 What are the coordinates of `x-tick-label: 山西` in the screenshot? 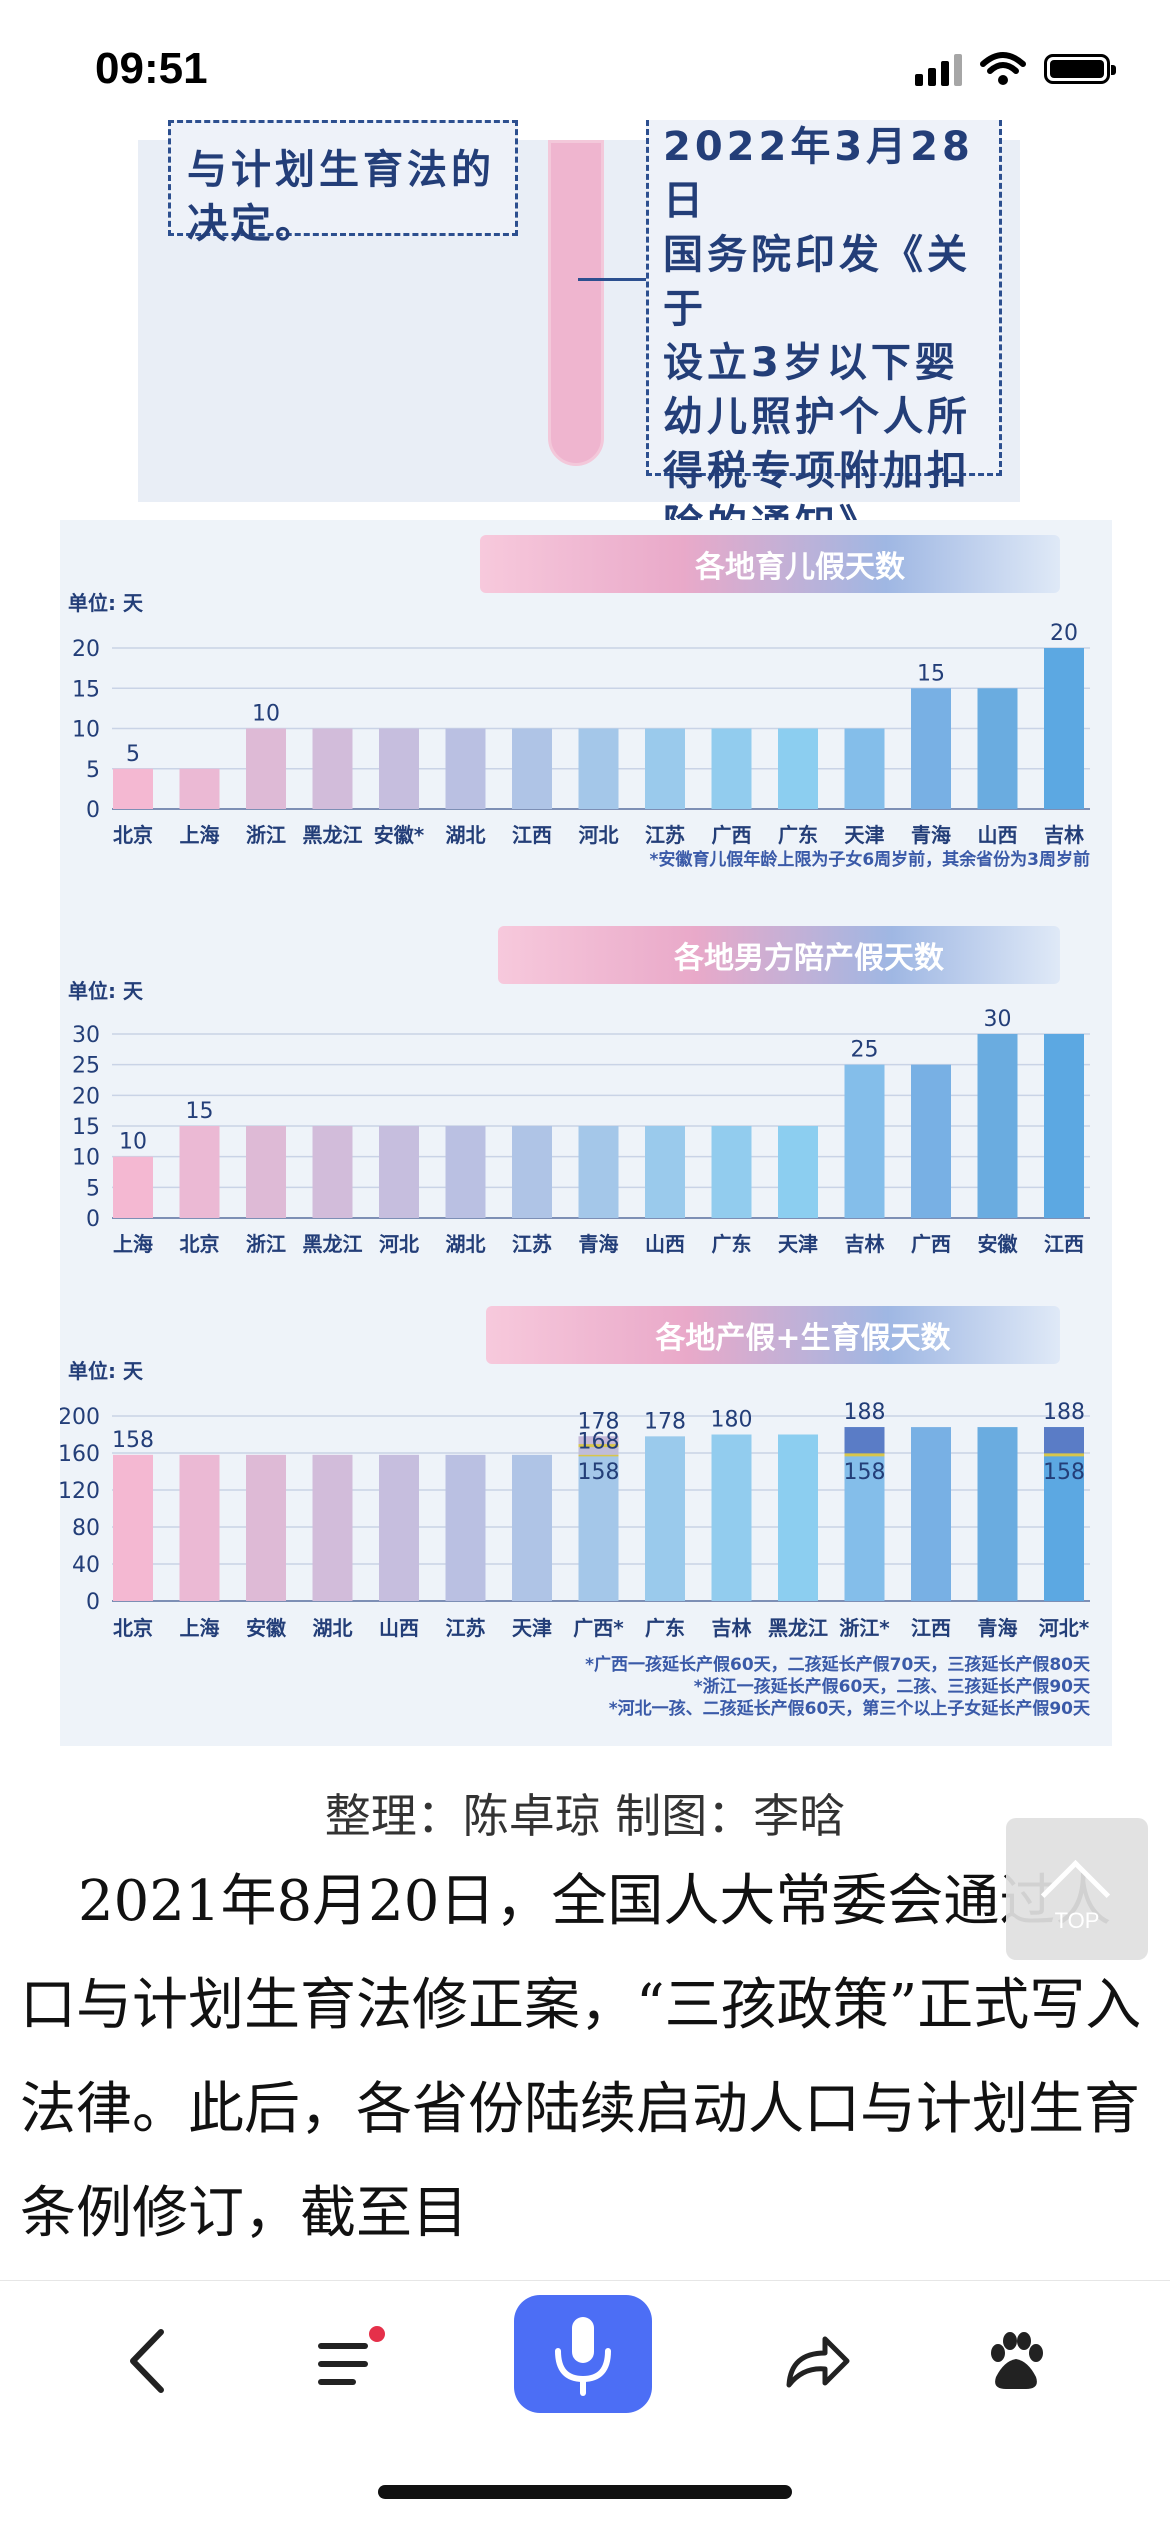 It's located at (399, 1628).